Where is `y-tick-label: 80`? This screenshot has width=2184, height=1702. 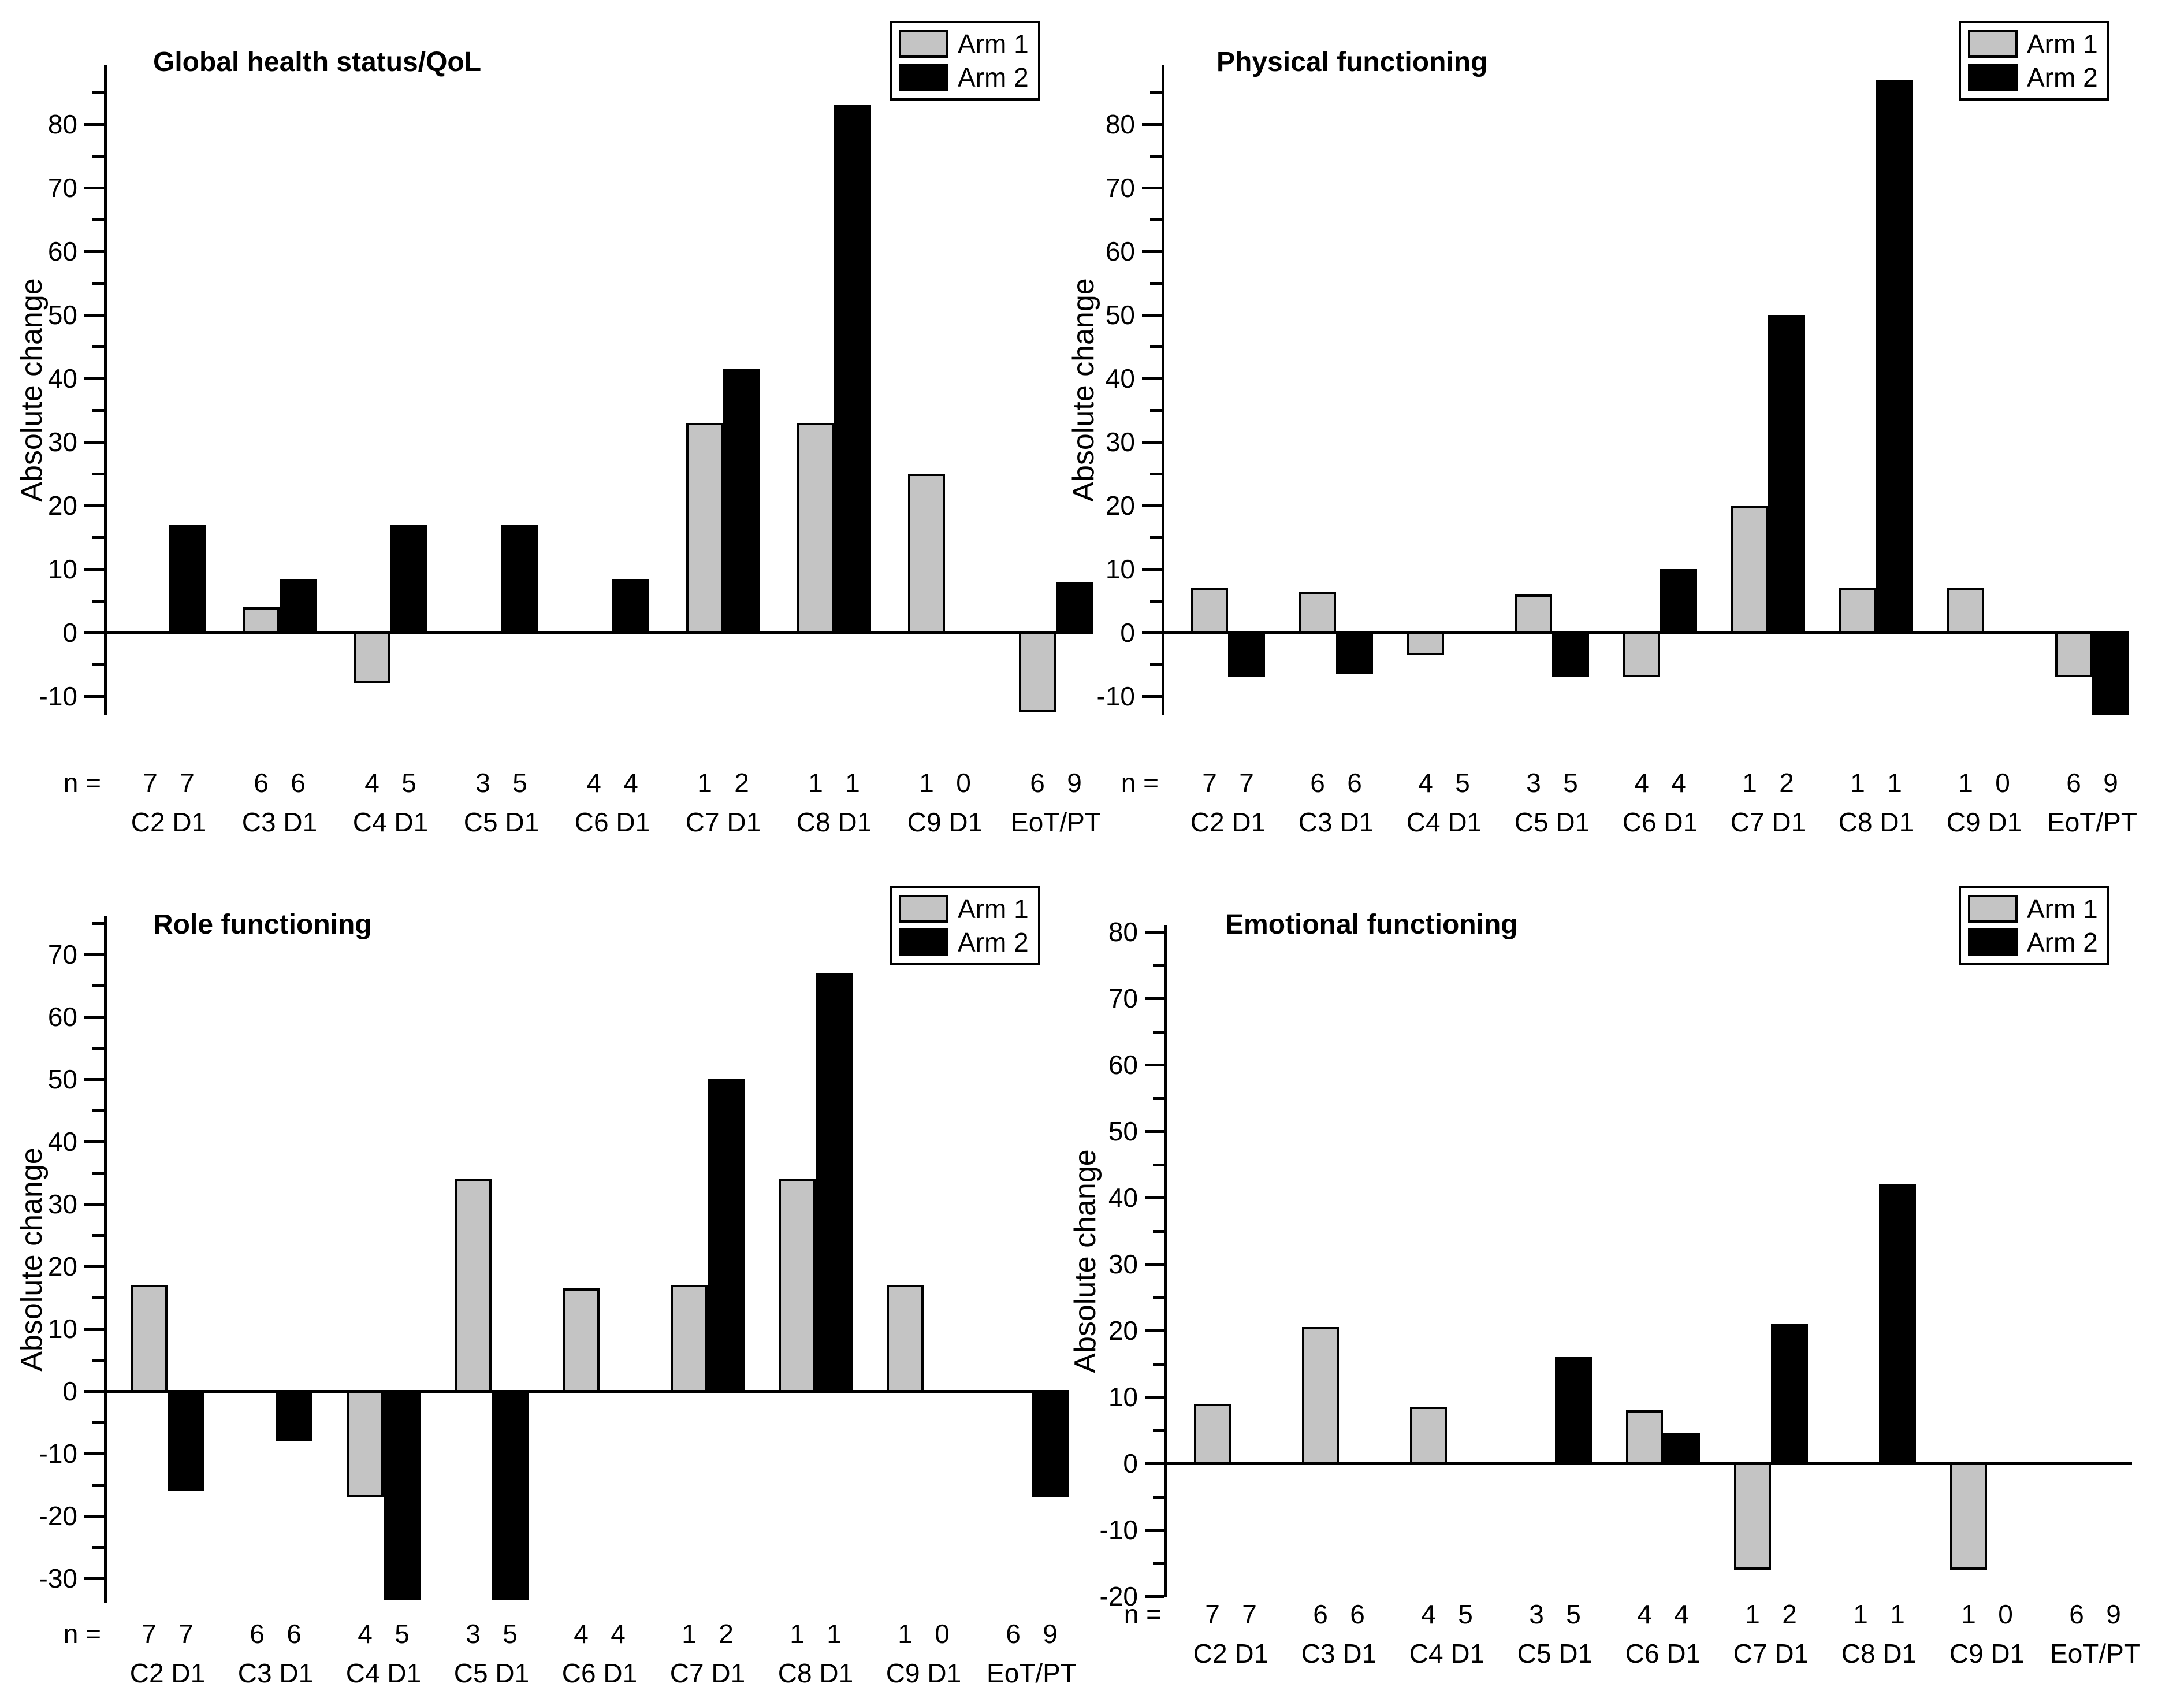
y-tick-label: 80 is located at coordinates (1120, 124).